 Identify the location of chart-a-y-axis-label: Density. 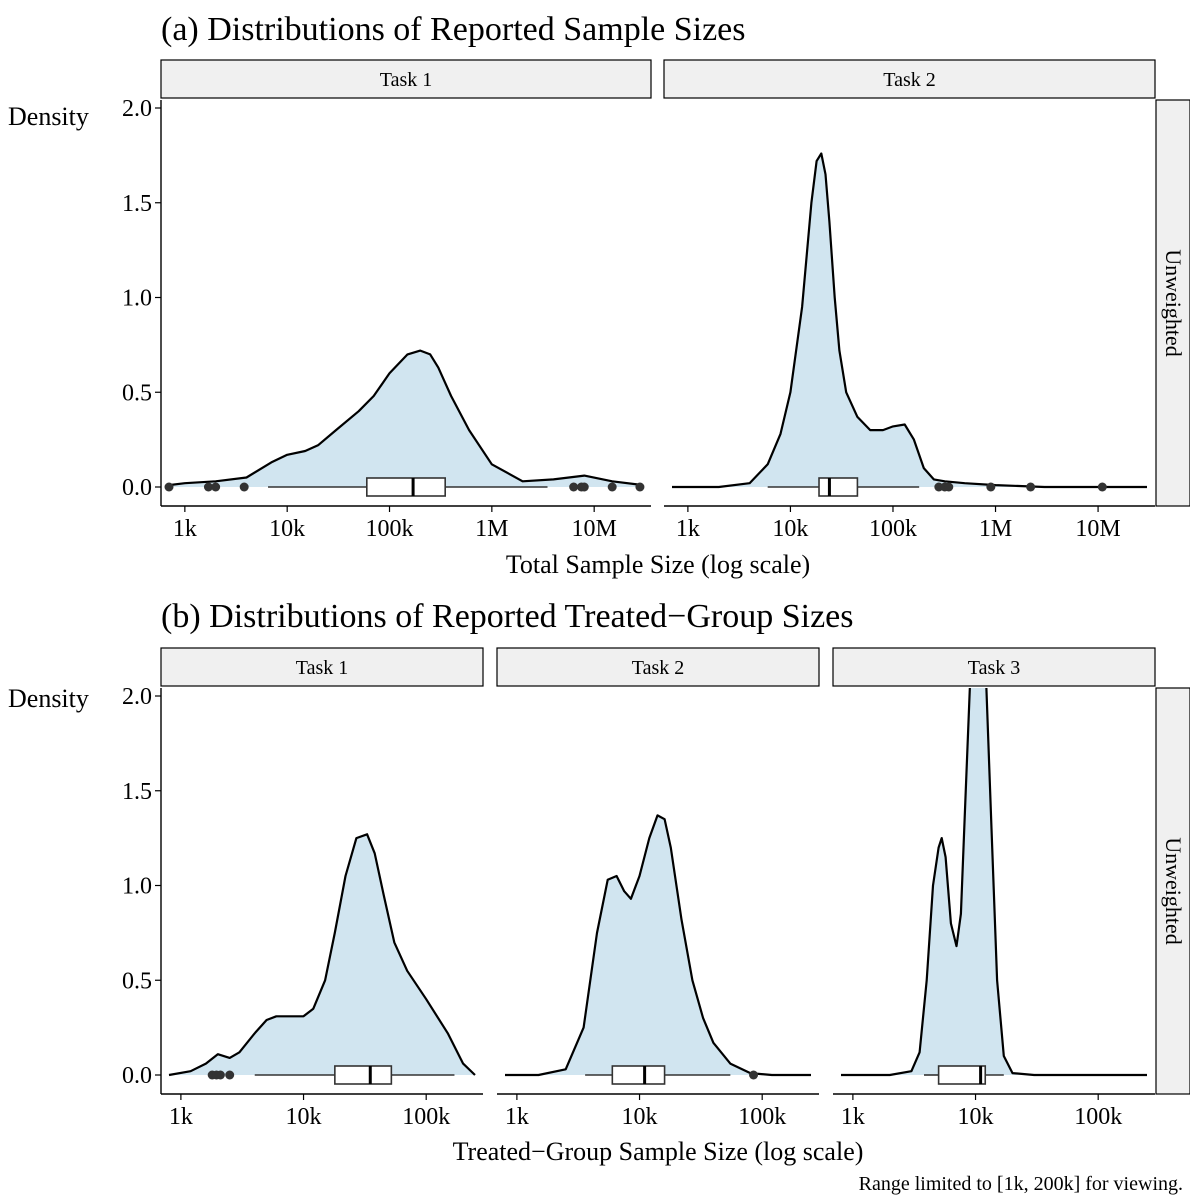
(48, 116).